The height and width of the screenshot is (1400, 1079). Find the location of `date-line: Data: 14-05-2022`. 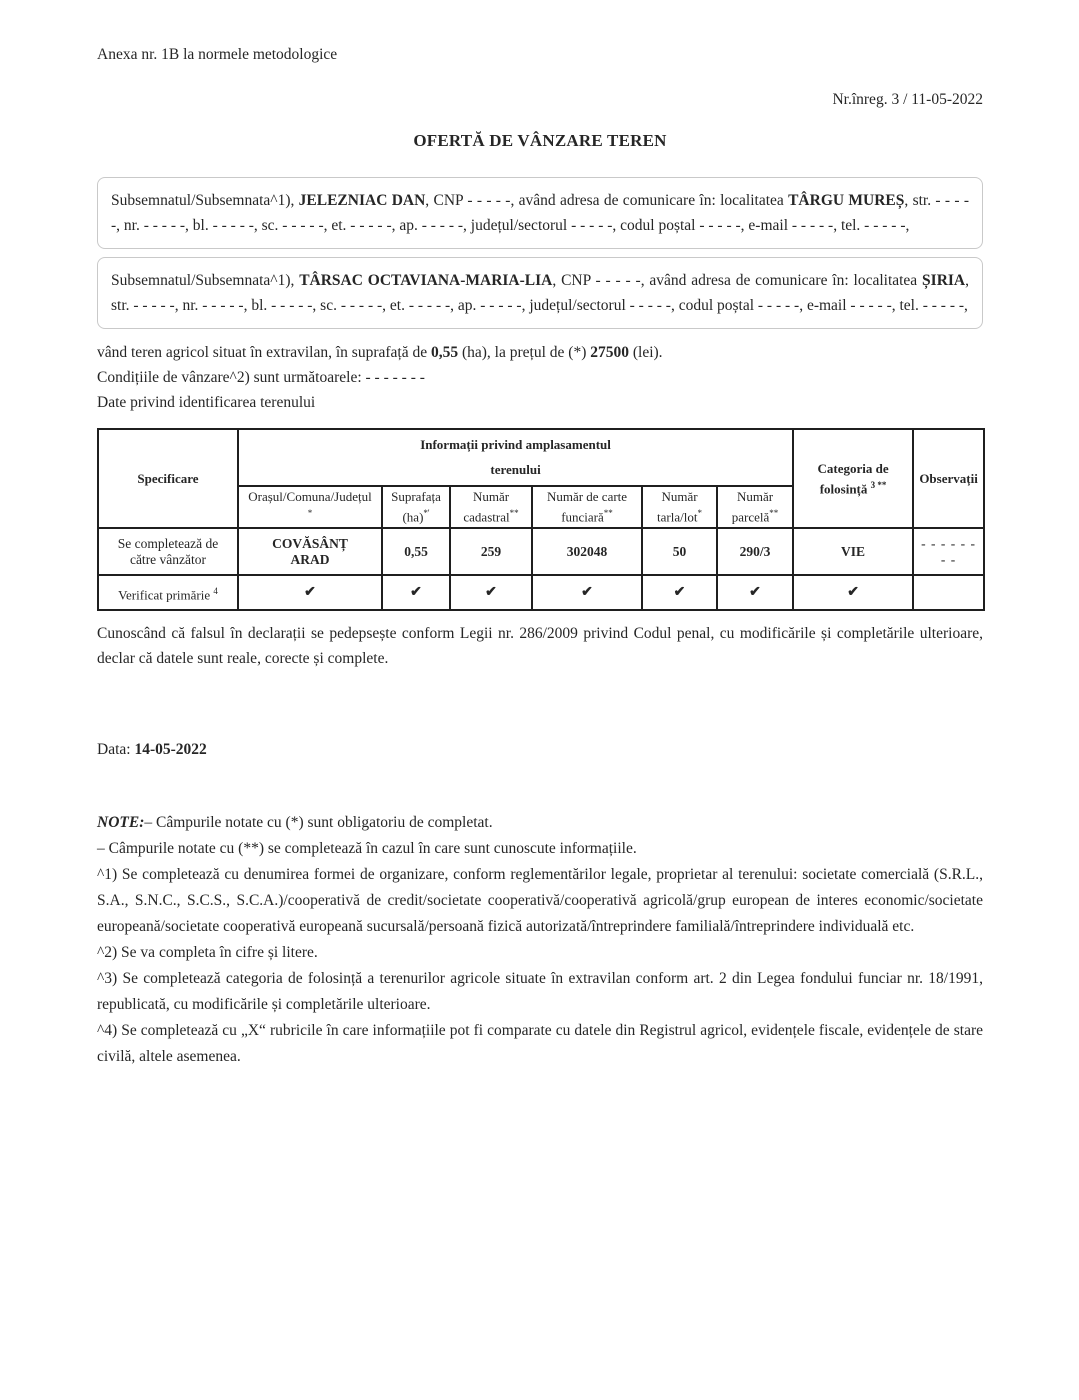

date-line: Data: 14-05-2022 is located at coordinates (152, 750).